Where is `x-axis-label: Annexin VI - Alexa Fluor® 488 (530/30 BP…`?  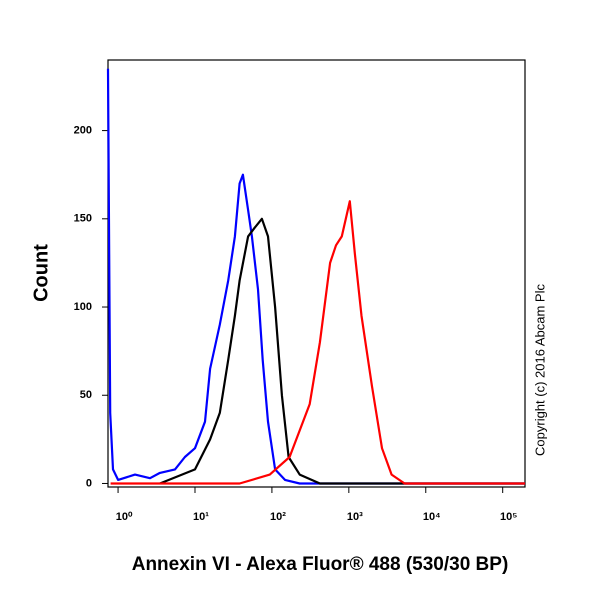 x-axis-label: Annexin VI - Alexa Fluor® 488 (530/30 BP… is located at coordinates (320, 564).